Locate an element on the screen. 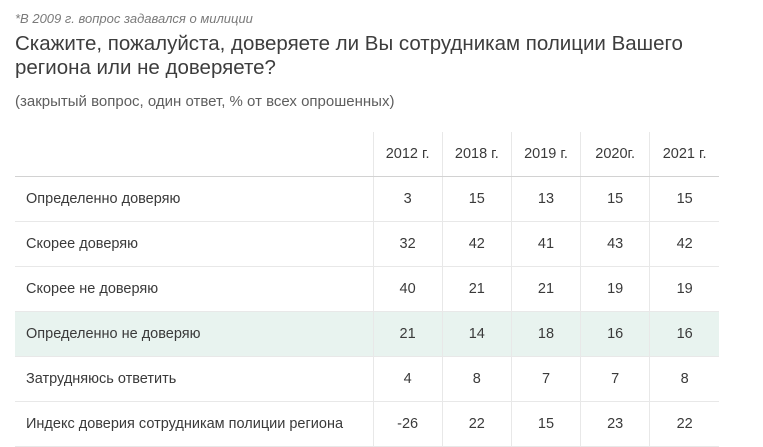 The image size is (763, 447). table-header-row: 2012 г. 2018 г. 2019 г. 2020г. 2021 г. is located at coordinates (367, 154).